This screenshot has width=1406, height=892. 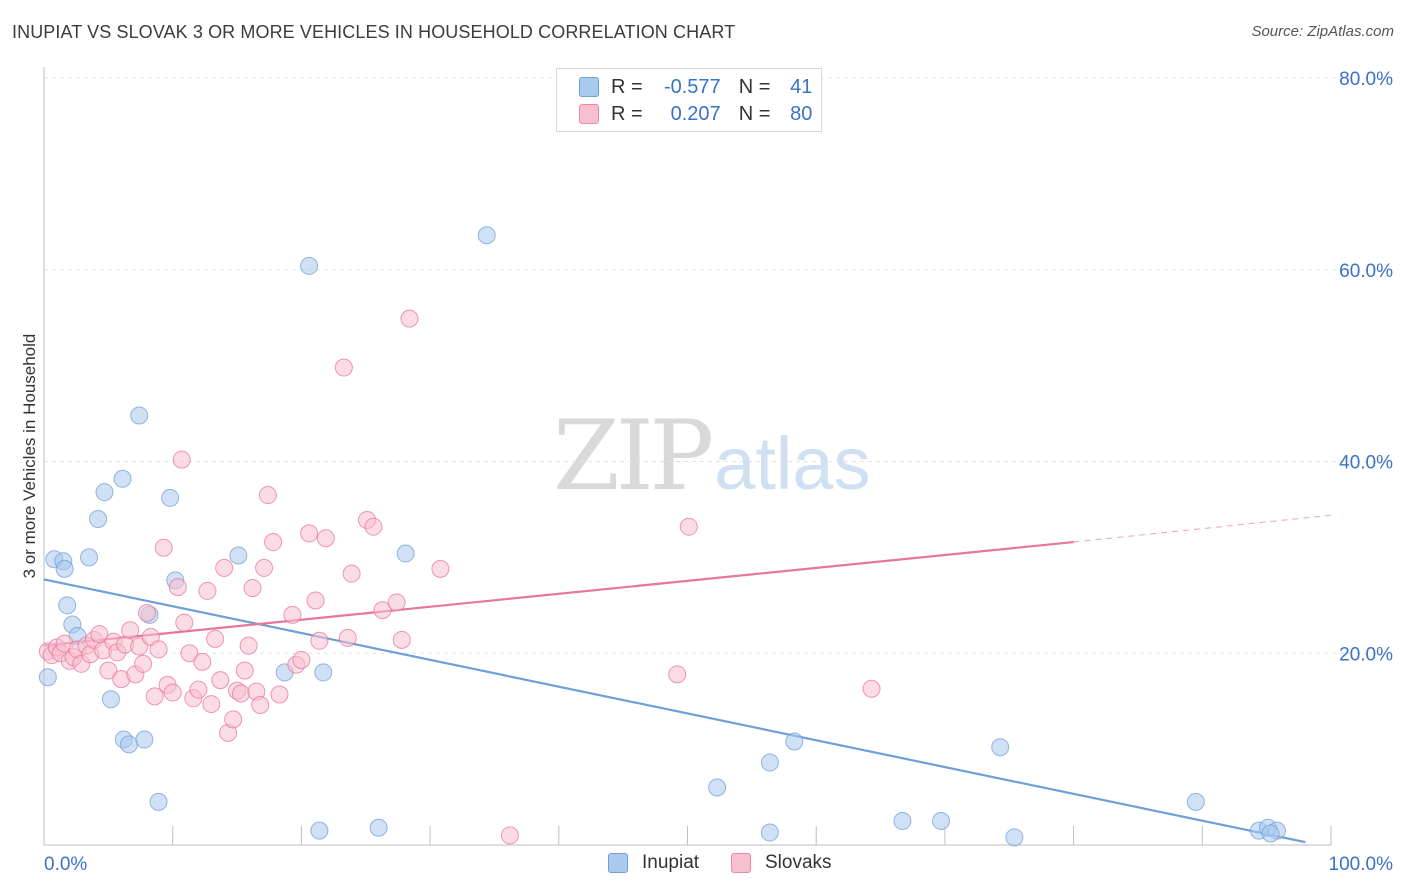 I want to click on legend-r-value: 0.207, so click(x=695, y=113).